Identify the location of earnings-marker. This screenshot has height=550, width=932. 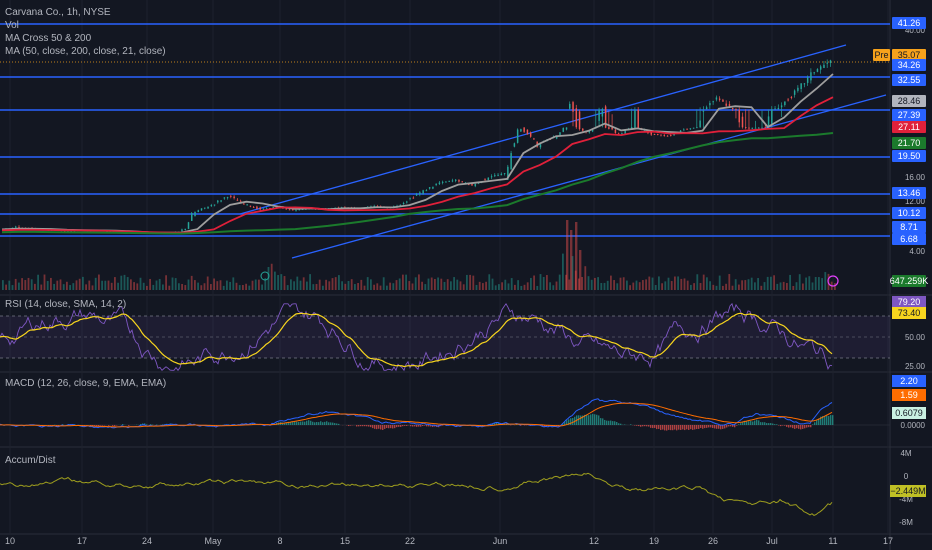
(833, 281).